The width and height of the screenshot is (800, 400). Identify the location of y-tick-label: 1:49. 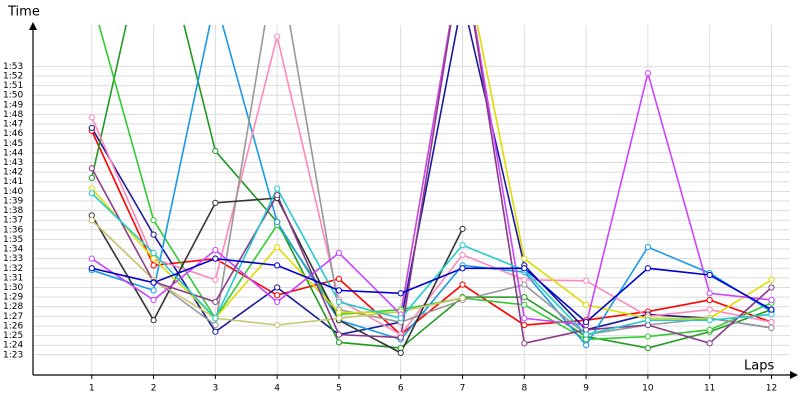
(13, 105).